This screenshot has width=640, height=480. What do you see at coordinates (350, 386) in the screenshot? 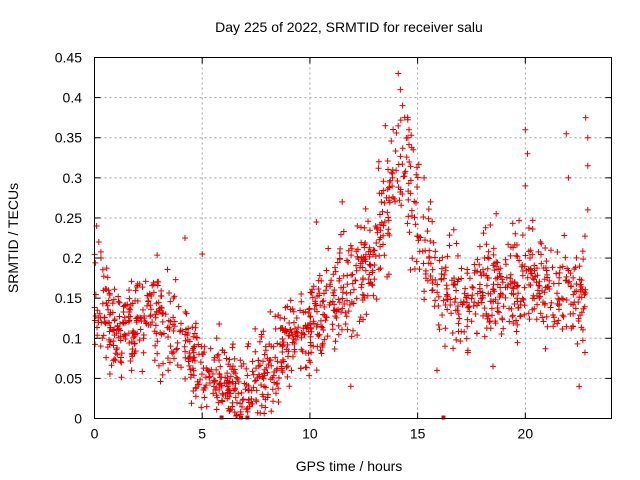
I see `outlier-point` at bounding box center [350, 386].